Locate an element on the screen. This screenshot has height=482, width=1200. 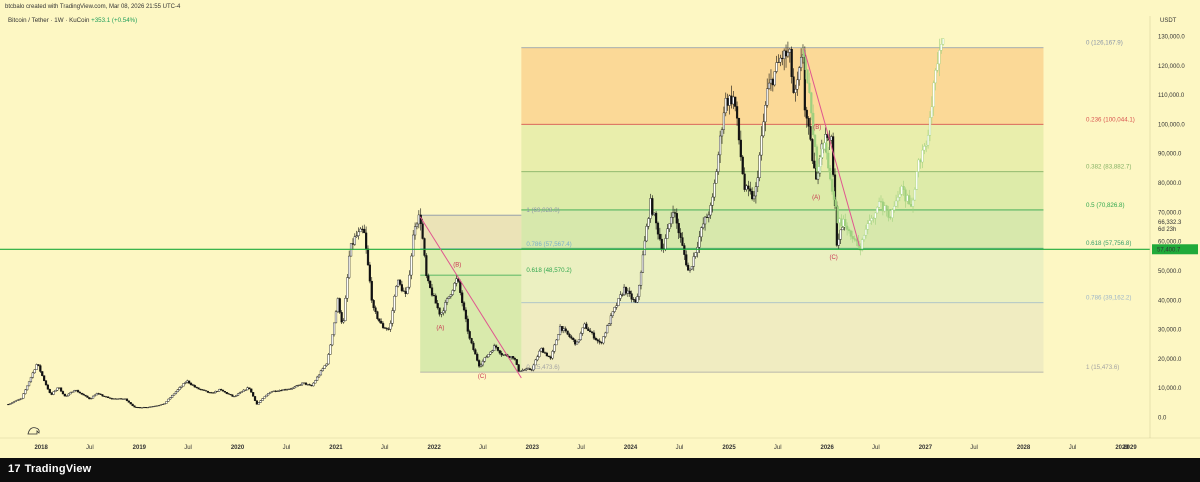
fib-zone-left is located at coordinates (471, 324).